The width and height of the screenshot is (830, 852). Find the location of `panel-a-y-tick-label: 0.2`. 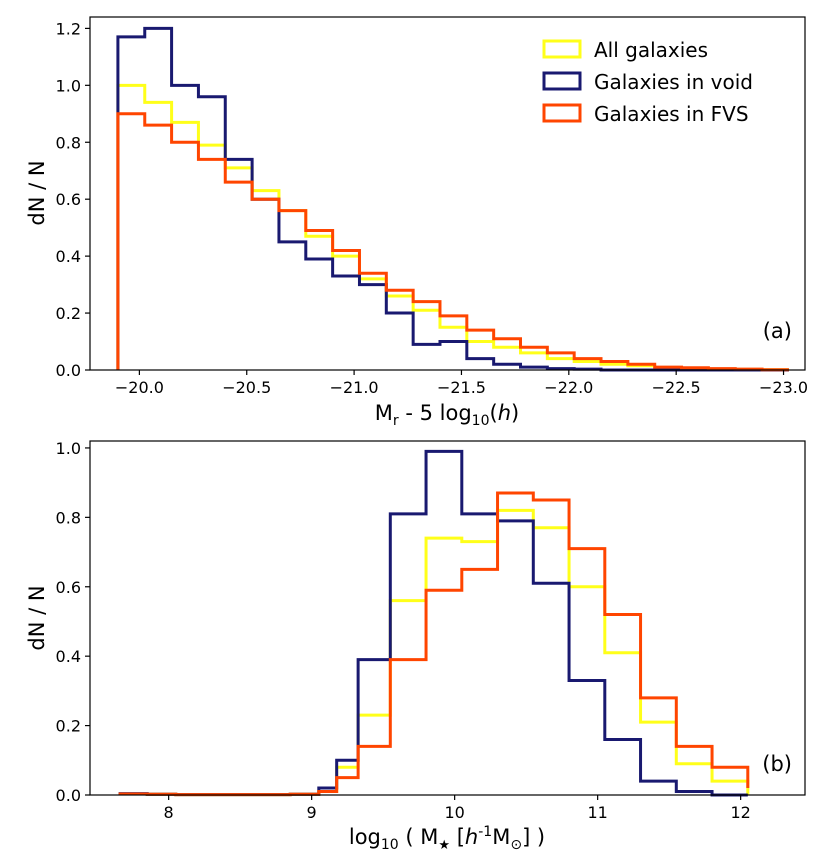

panel-a-y-tick-label: 0.2 is located at coordinates (68, 313).